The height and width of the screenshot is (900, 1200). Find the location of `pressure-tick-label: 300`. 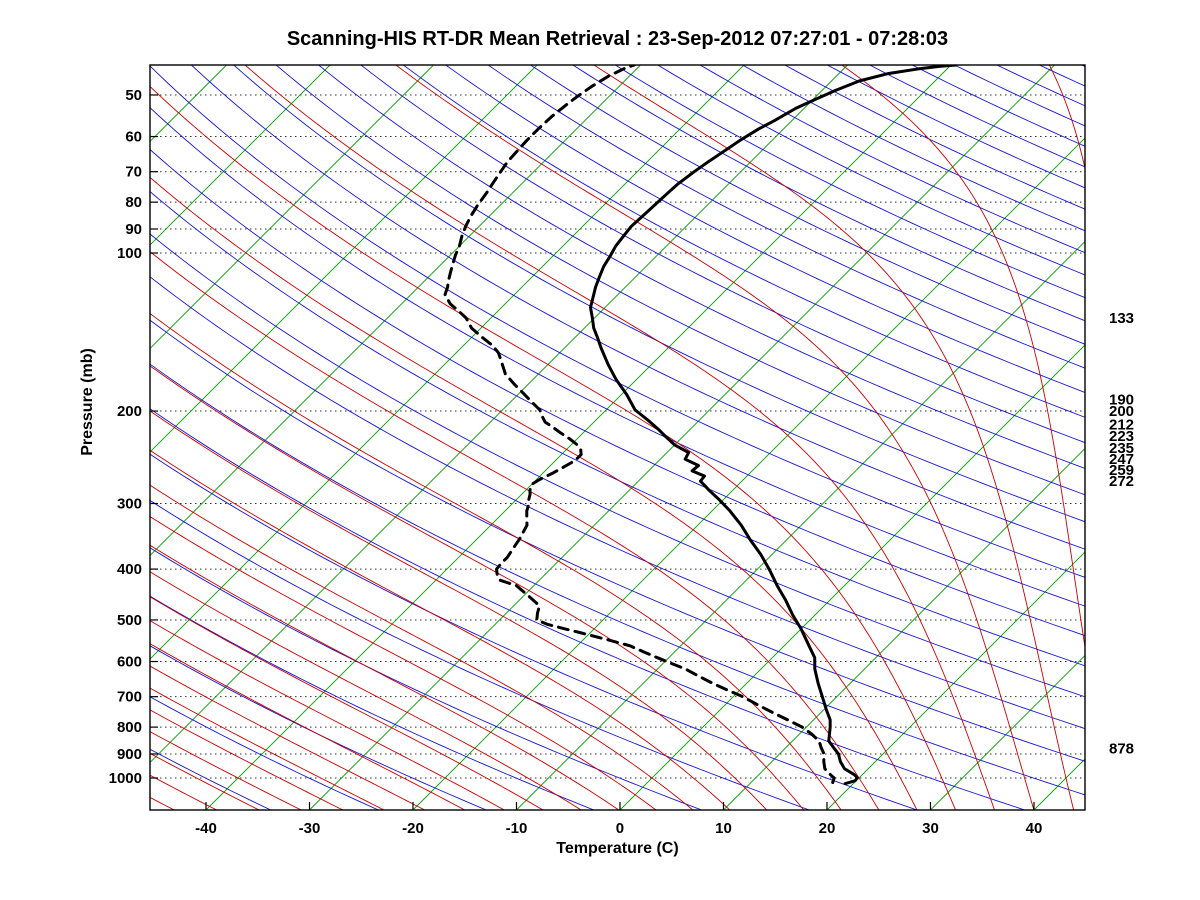

pressure-tick-label: 300 is located at coordinates (129, 503).